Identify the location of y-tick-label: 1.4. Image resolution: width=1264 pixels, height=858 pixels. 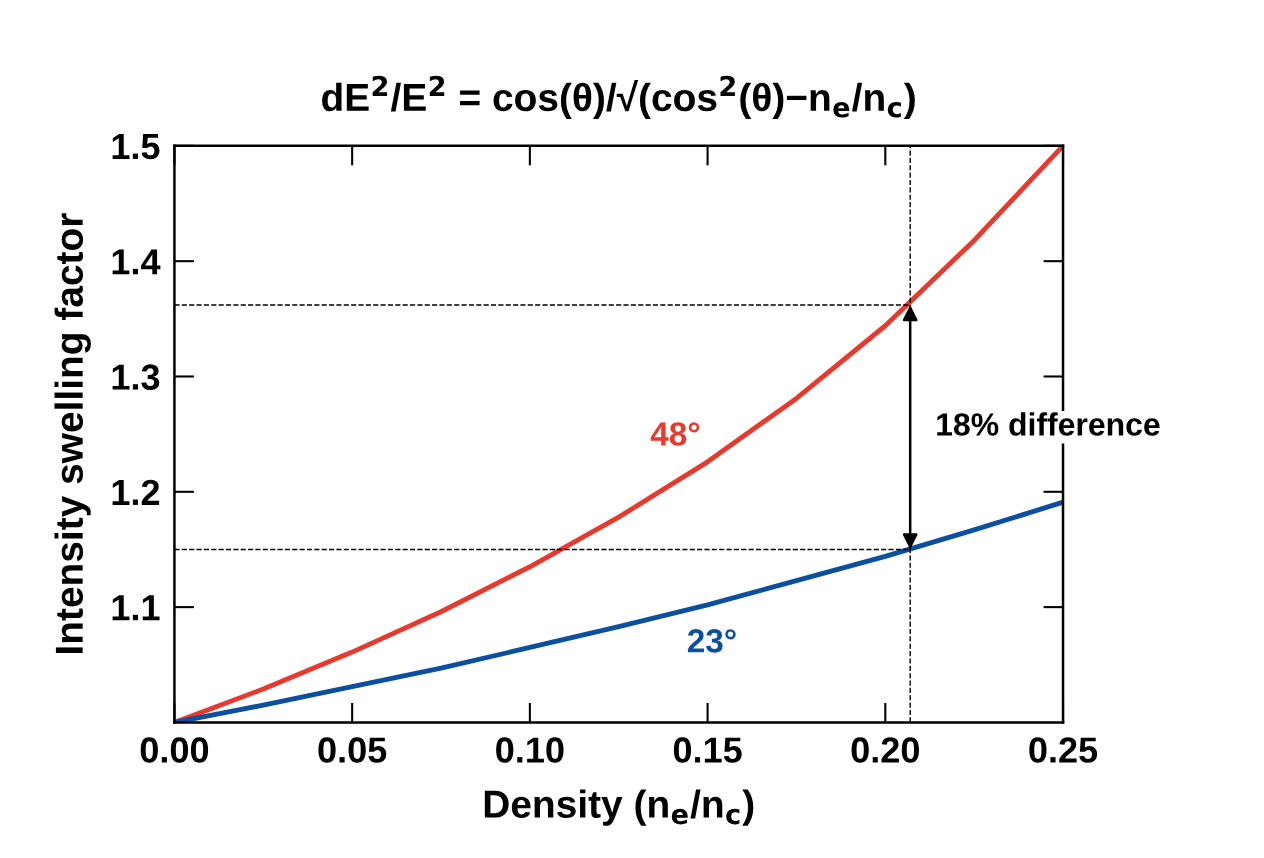
(136, 262).